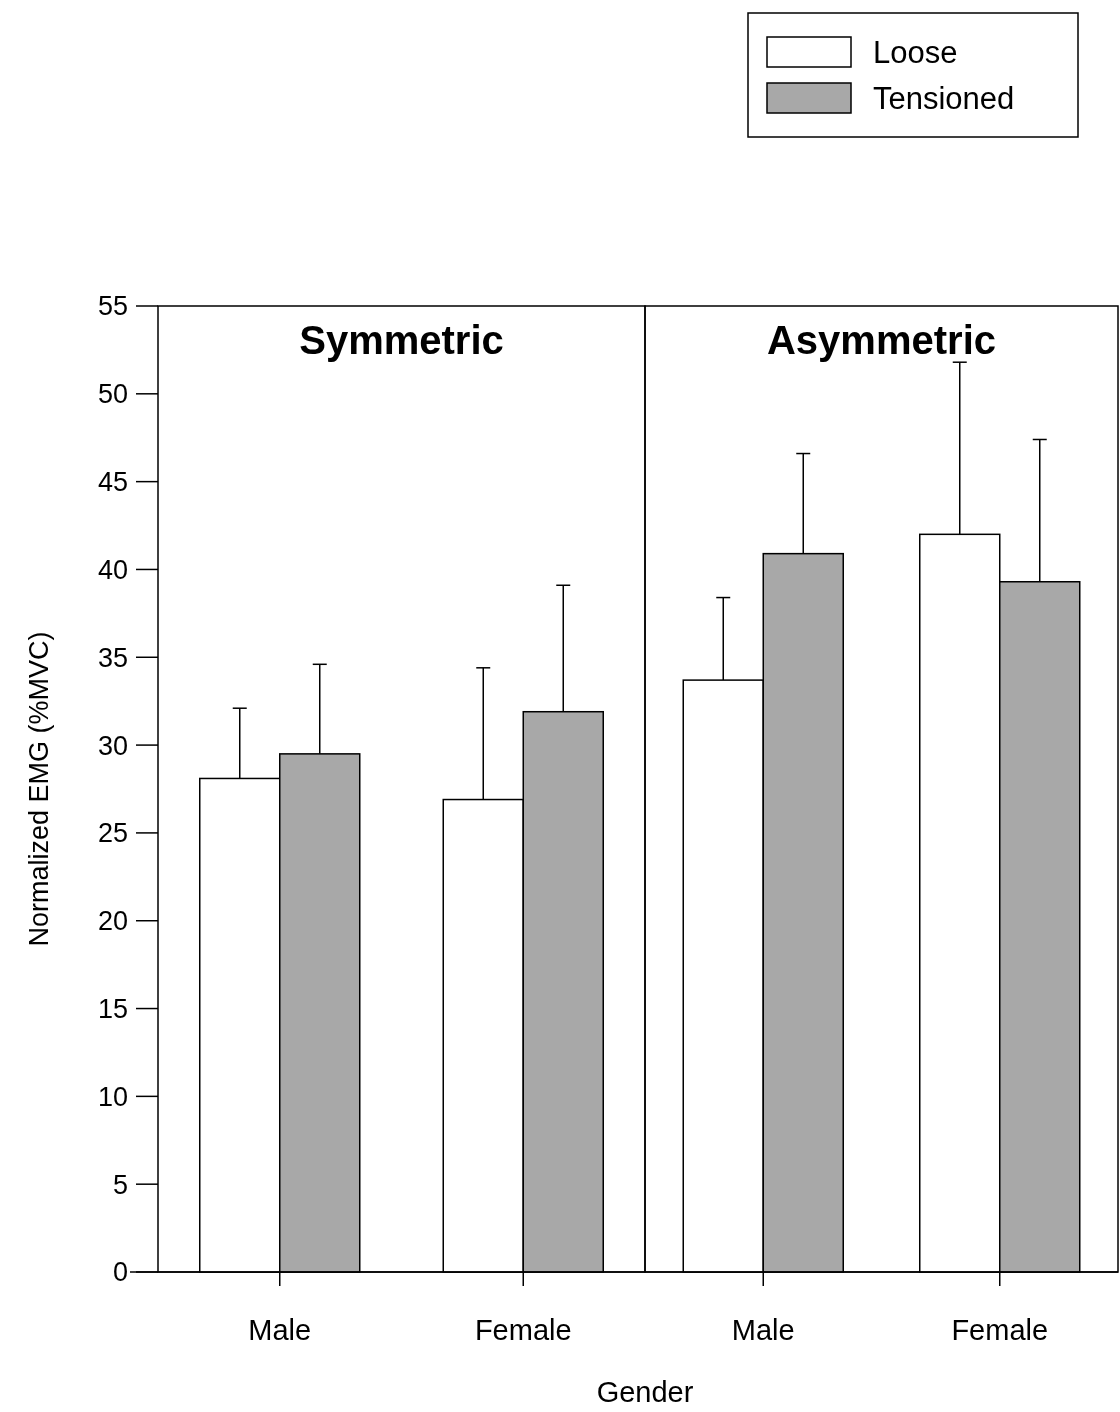 The image size is (1120, 1412). What do you see at coordinates (915, 52) in the screenshot?
I see `legend-label: Loose` at bounding box center [915, 52].